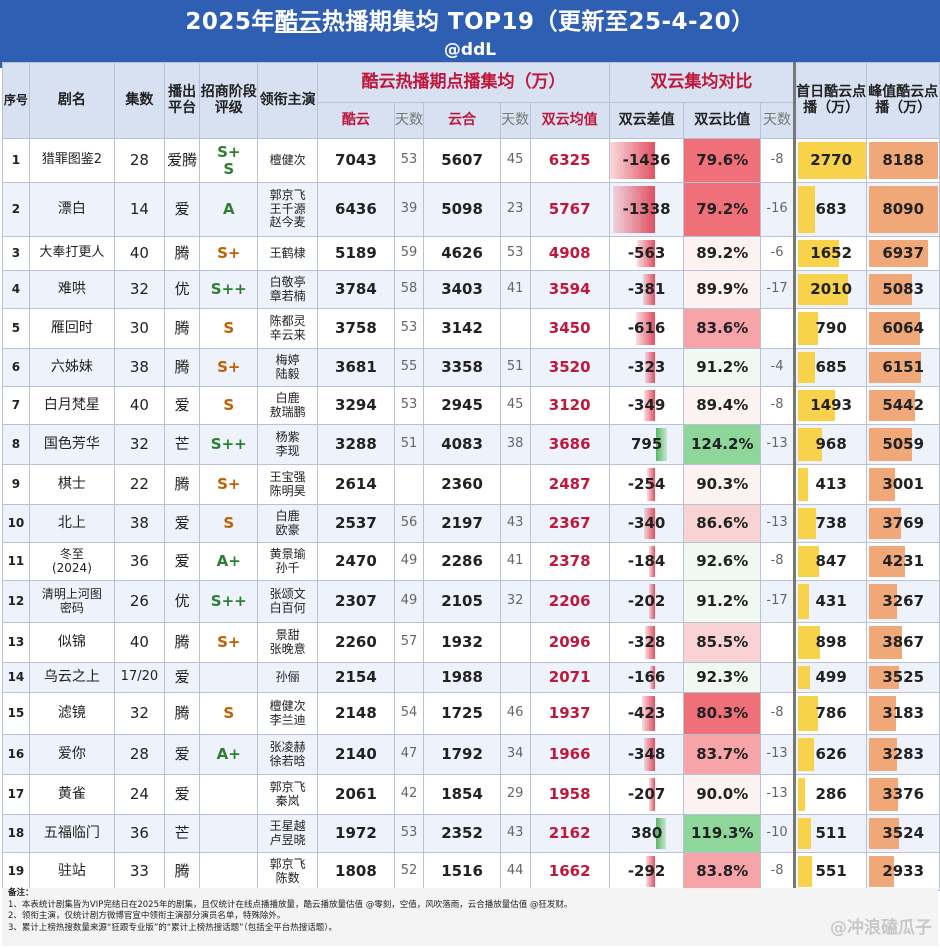 The height and width of the screenshot is (949, 940). What do you see at coordinates (462, 367) in the screenshot?
I see `cell-yunhe-avg: 3358` at bounding box center [462, 367].